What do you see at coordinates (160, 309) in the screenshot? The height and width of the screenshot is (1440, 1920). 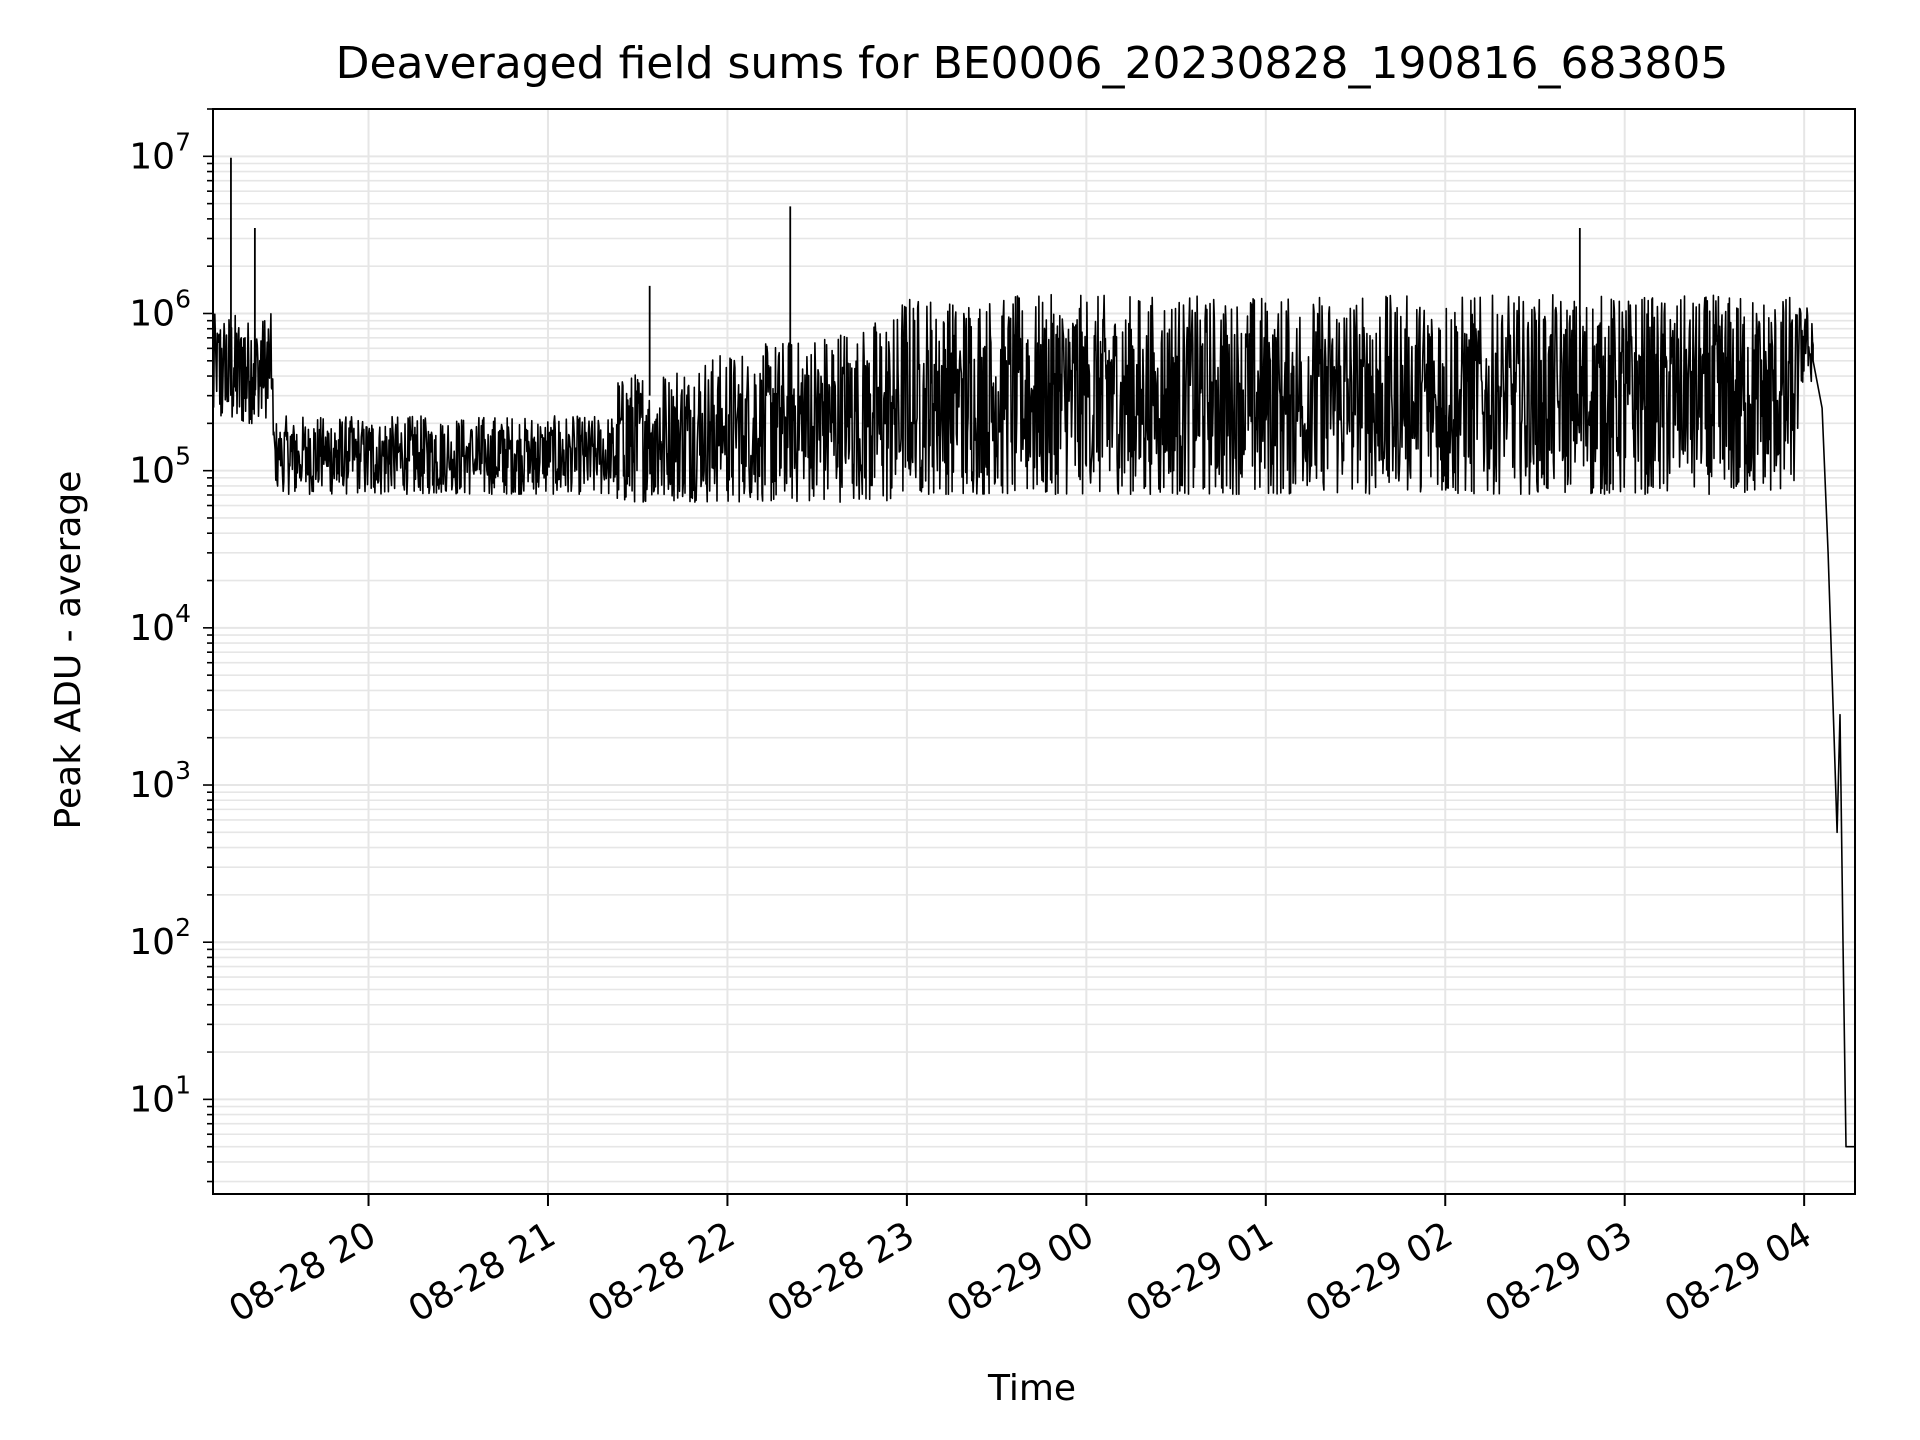 I see `y-tick-label: 10⁶` at bounding box center [160, 309].